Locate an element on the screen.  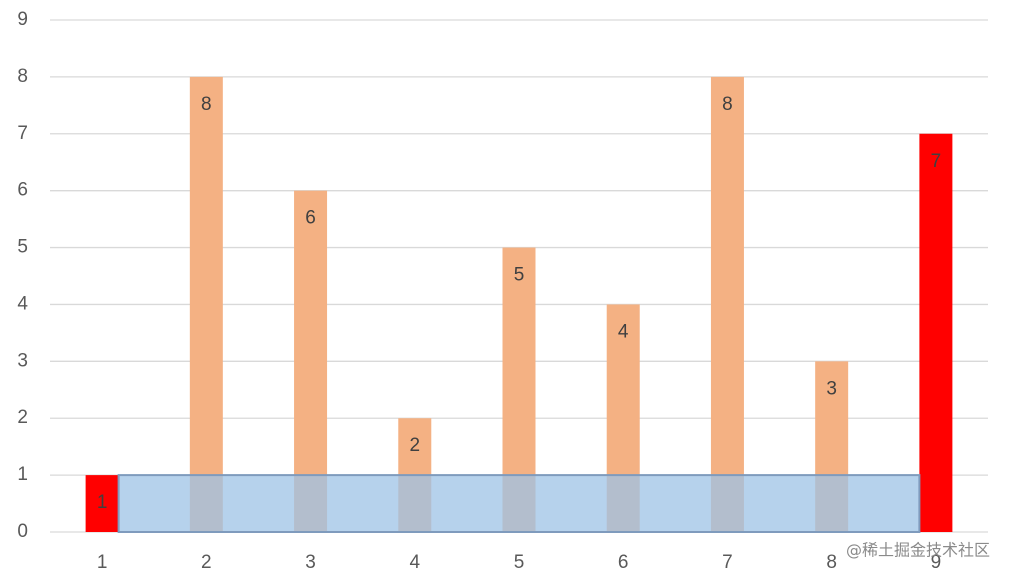
x-tick-label: 6 is located at coordinates (623, 562).